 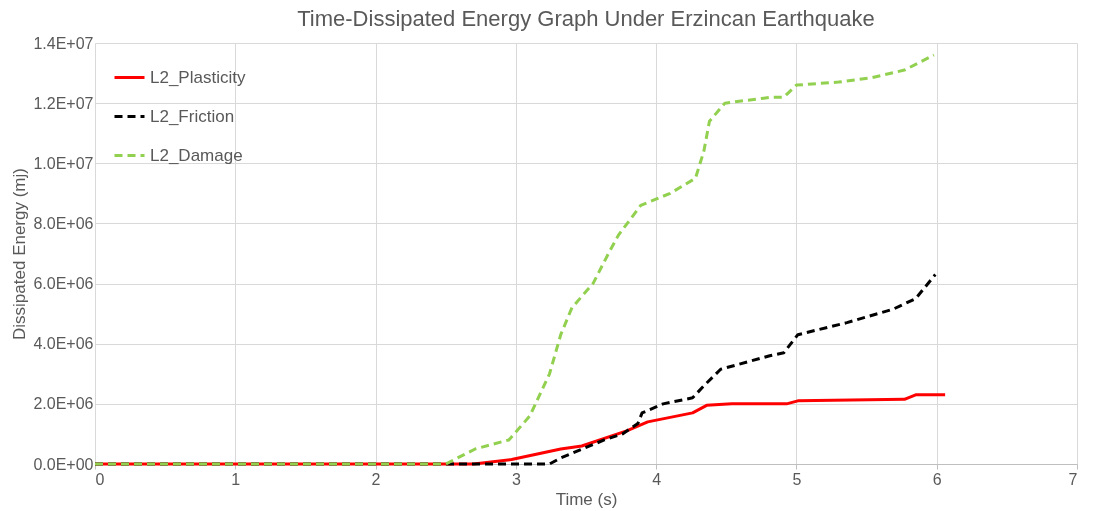 I want to click on x-tick-label: 6, so click(x=937, y=479).